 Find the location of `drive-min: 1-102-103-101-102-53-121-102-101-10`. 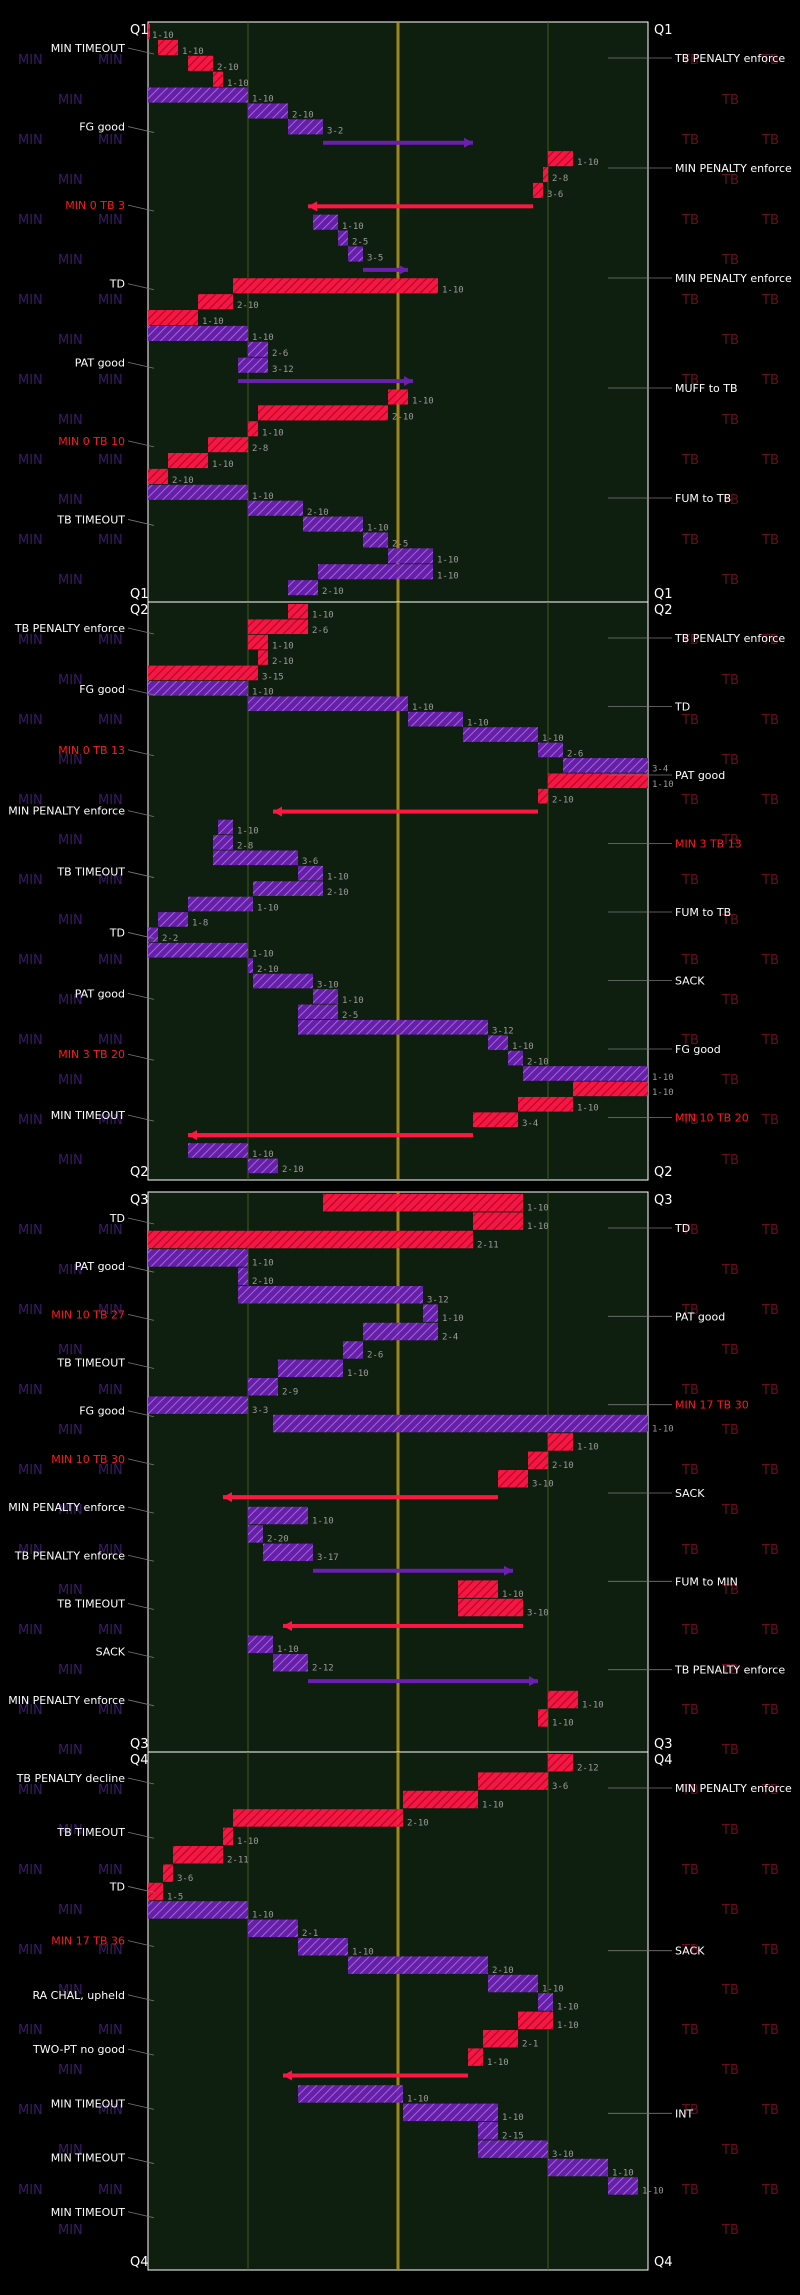

drive-min: 1-102-103-101-102-53-121-102-101-10 is located at coordinates (411, 1012).